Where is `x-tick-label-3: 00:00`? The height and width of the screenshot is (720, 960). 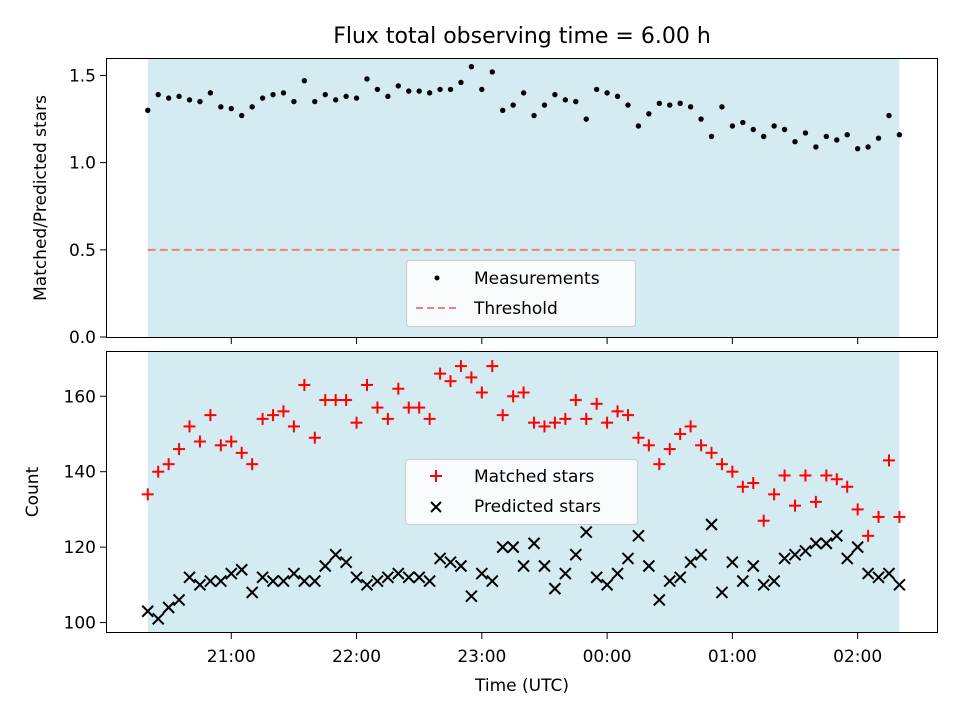
x-tick-label-3: 00:00 is located at coordinates (607, 657).